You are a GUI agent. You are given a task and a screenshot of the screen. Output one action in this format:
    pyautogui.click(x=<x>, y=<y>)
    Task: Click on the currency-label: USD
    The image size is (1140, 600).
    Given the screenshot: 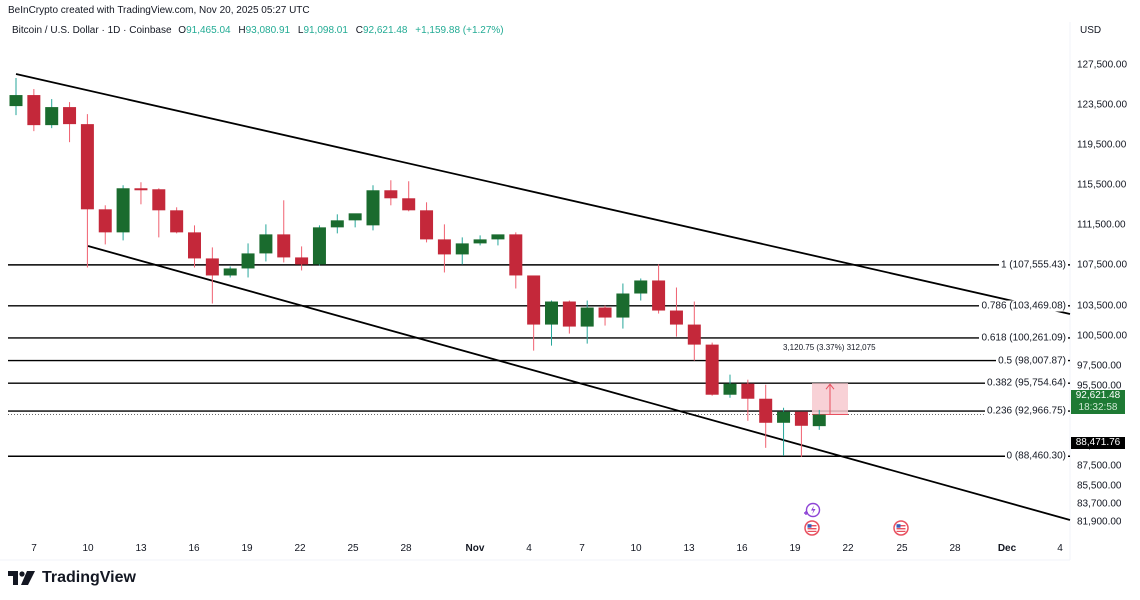 What is the action you would take?
    pyautogui.click(x=1091, y=30)
    